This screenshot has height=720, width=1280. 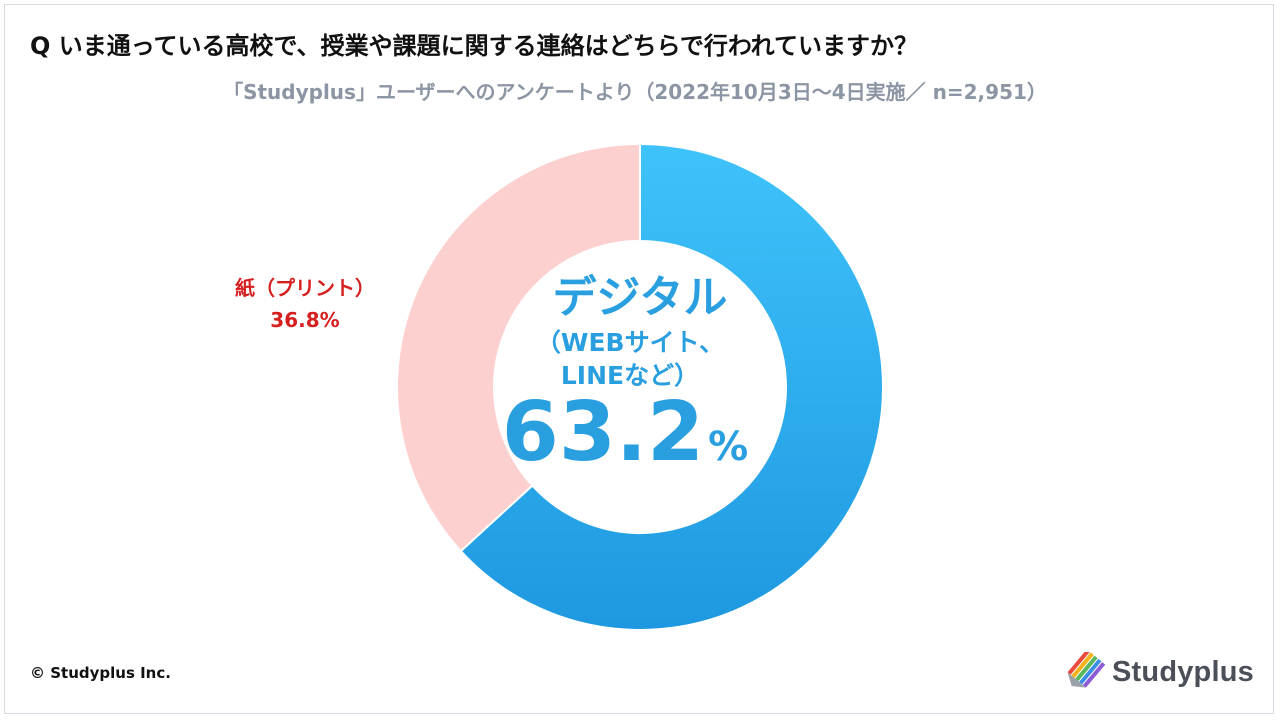 I want to click on question-title: Q いま通っている高校で、授業や課題に関する連絡はどちらで行われていますか？, so click(x=474, y=46).